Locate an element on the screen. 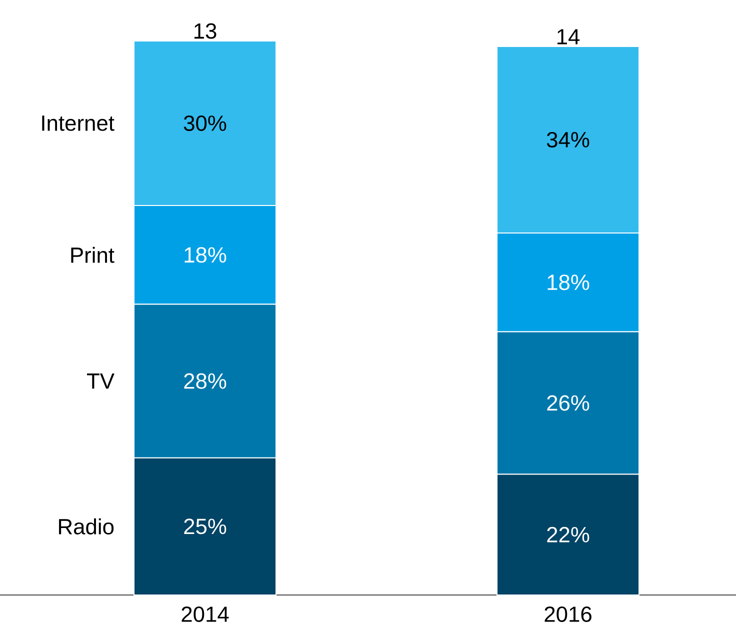 The height and width of the screenshot is (638, 736). x-tick-label: 2014 is located at coordinates (205, 614).